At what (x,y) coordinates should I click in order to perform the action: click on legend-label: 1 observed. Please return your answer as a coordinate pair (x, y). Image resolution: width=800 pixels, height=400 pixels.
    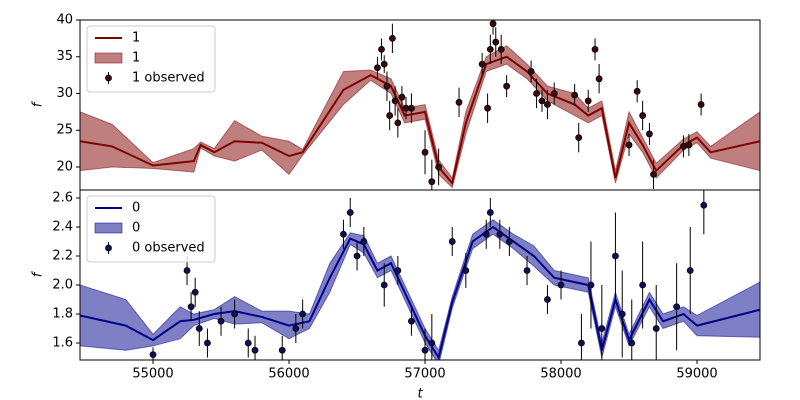
    Looking at the image, I should click on (168, 78).